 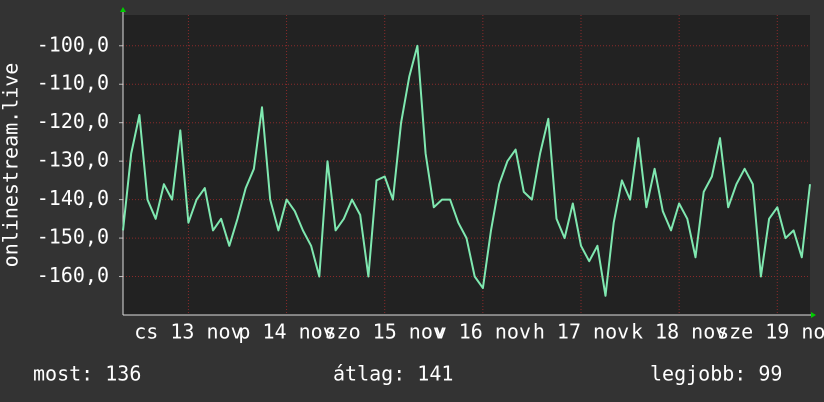 What do you see at coordinates (393, 374) in the screenshot?
I see `stat-average: átlag: 141` at bounding box center [393, 374].